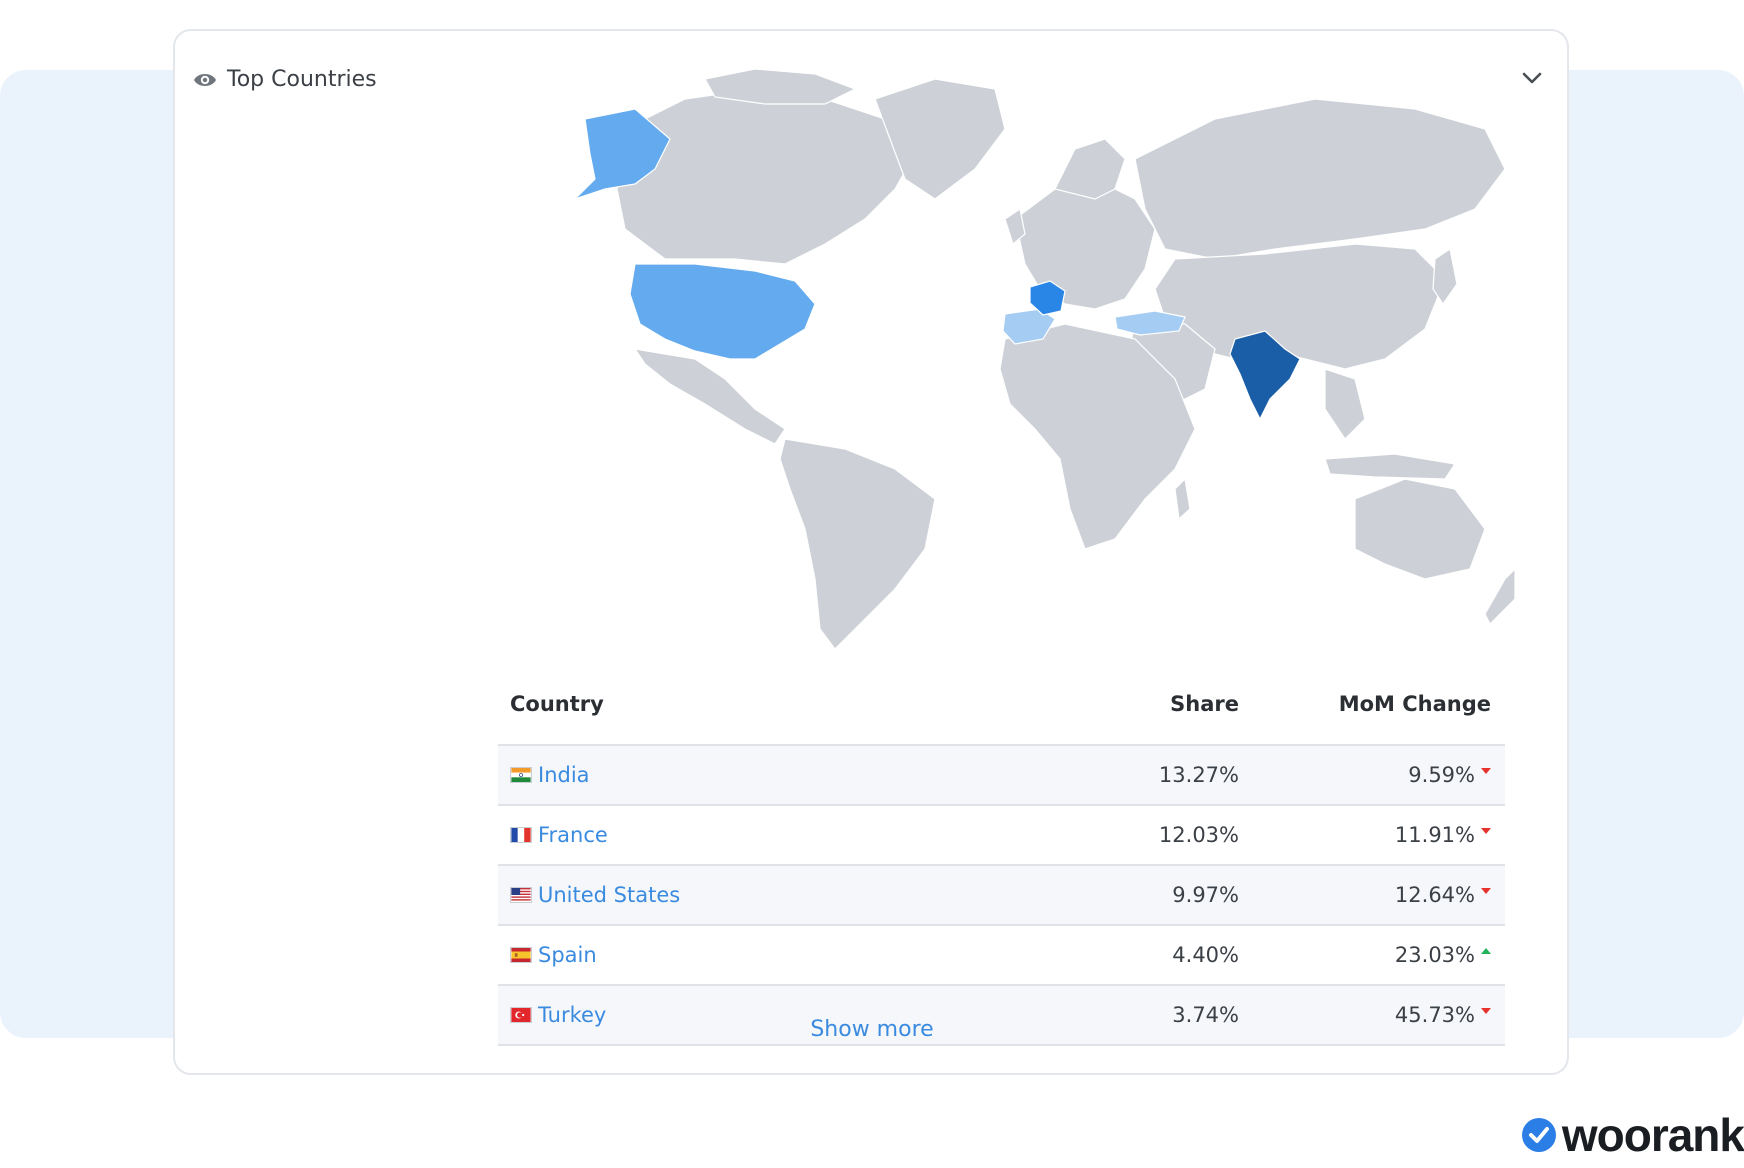 The width and height of the screenshot is (1744, 1168). What do you see at coordinates (1205, 895) in the screenshot?
I see `share-value: 9.97%` at bounding box center [1205, 895].